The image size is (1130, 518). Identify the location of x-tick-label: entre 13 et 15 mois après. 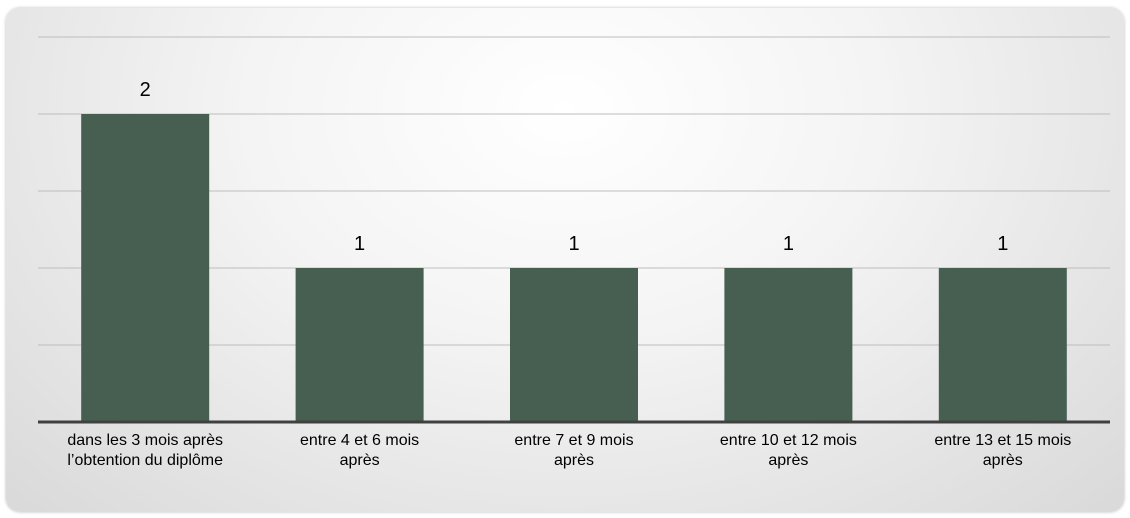
(1003, 450).